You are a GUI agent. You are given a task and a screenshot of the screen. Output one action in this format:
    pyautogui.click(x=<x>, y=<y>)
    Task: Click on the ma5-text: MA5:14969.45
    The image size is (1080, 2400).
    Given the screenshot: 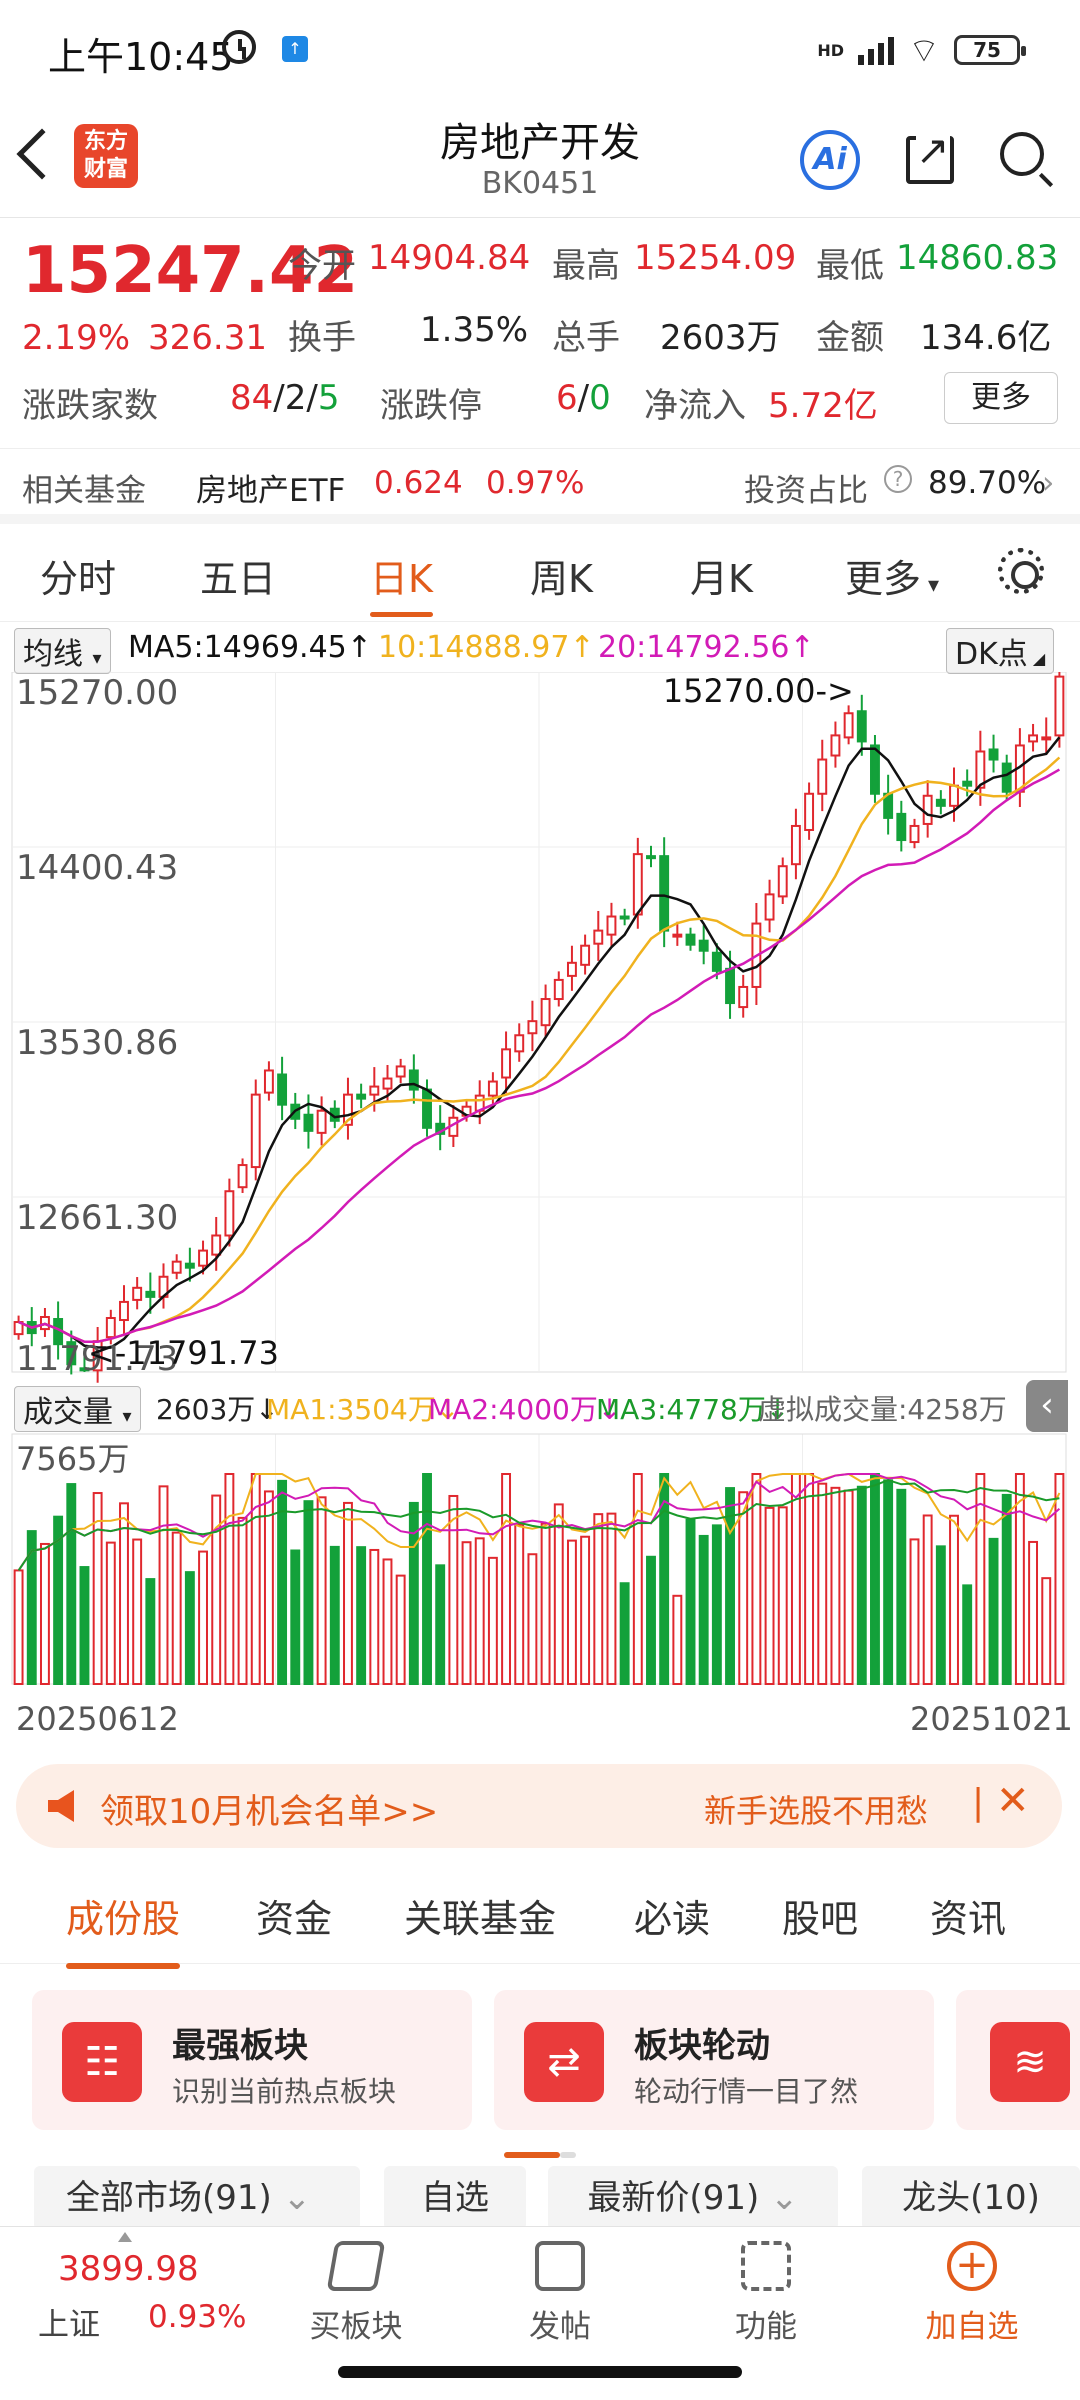 What is the action you would take?
    pyautogui.click(x=237, y=647)
    